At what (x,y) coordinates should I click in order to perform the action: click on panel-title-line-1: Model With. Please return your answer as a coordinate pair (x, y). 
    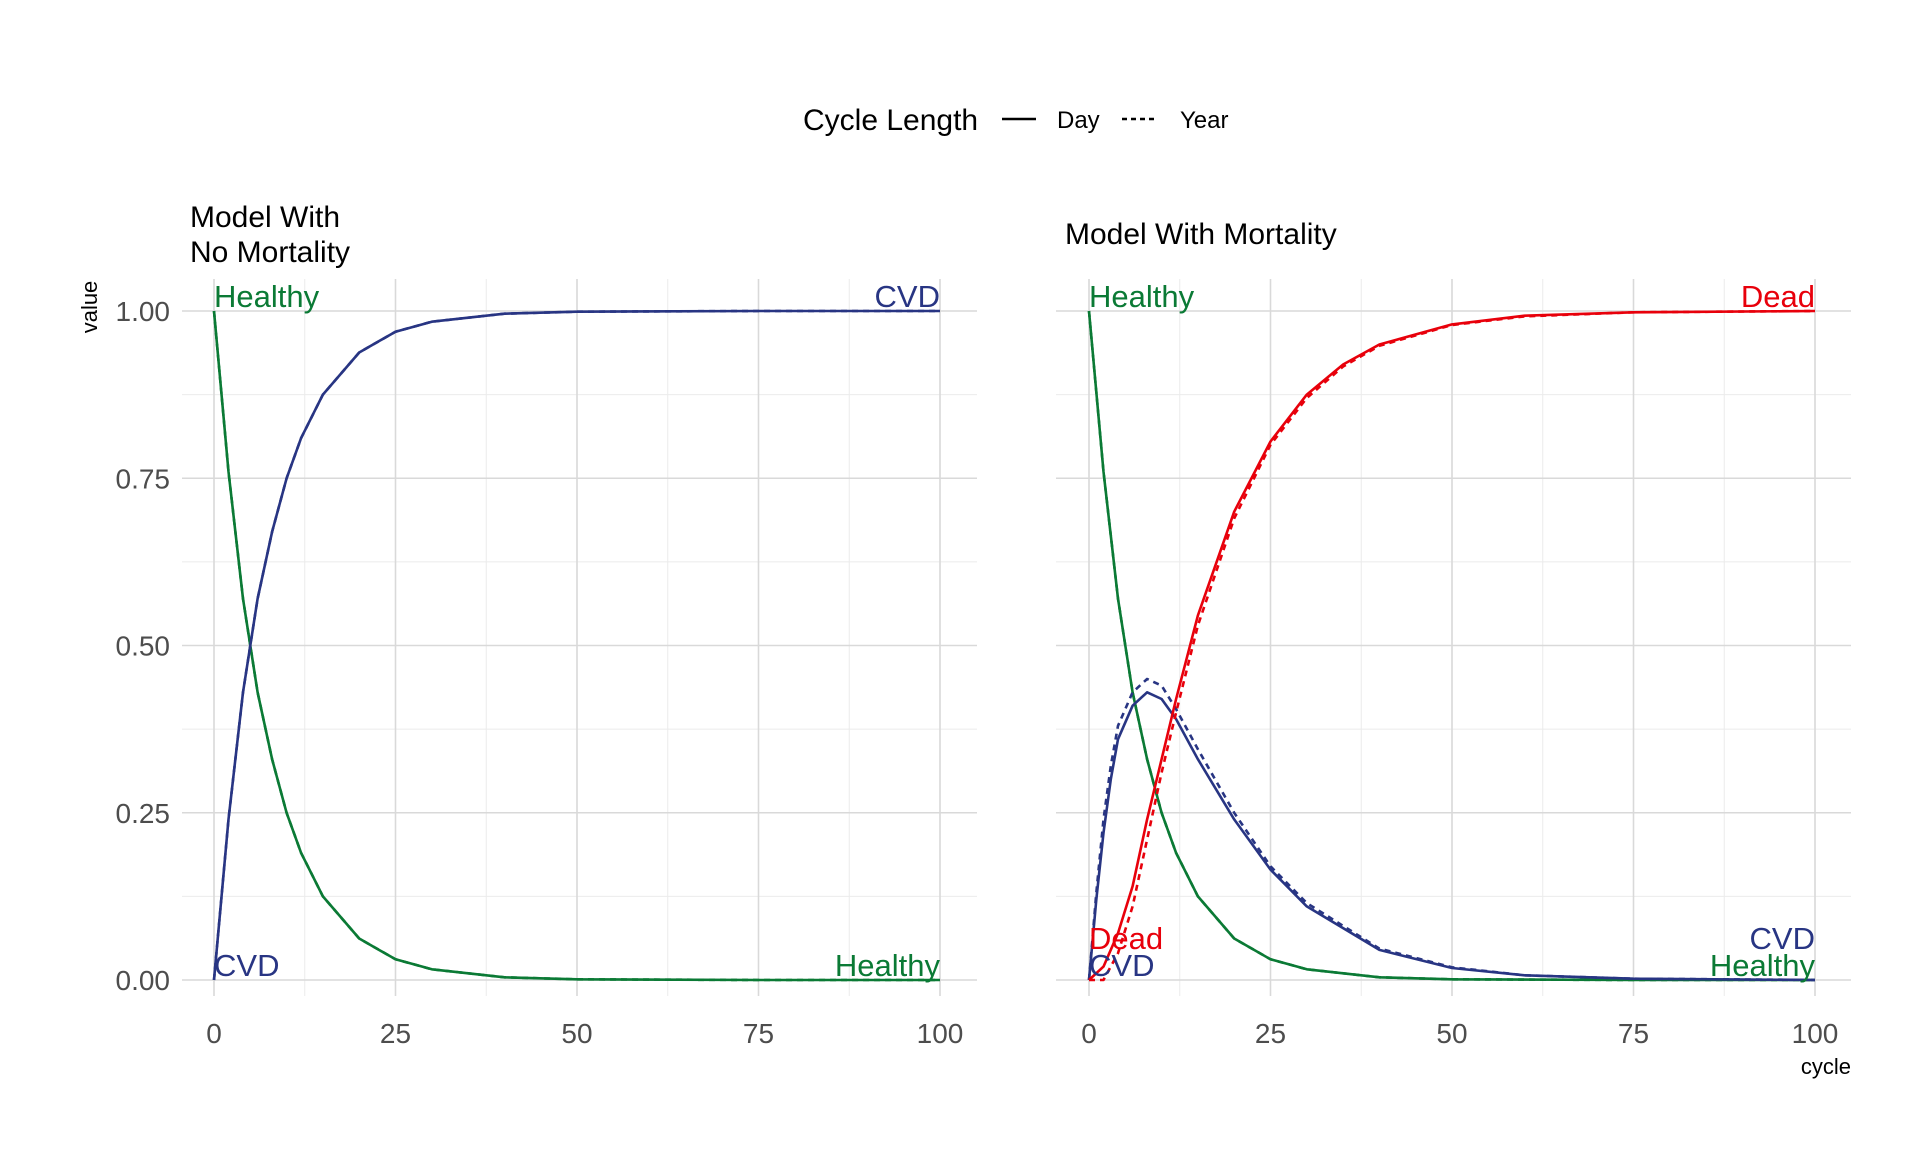
    Looking at the image, I should click on (265, 217).